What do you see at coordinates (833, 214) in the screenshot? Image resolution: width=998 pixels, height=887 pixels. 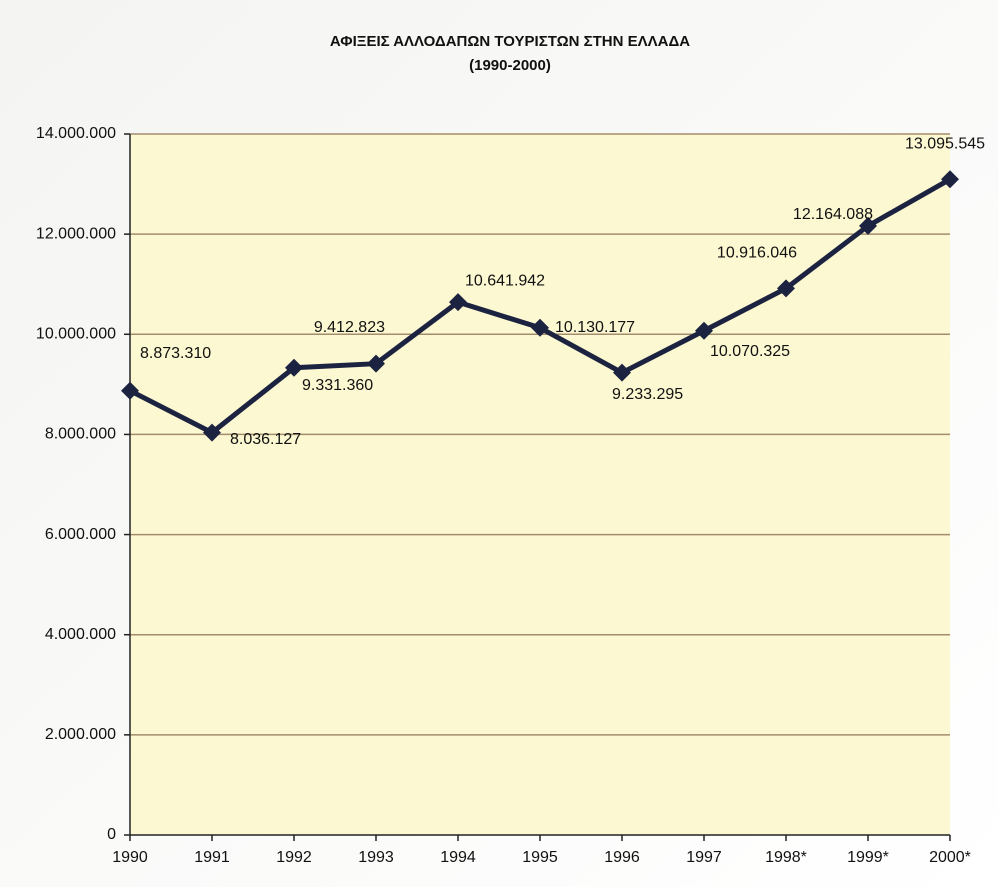 I see `data-label: 12.164.088` at bounding box center [833, 214].